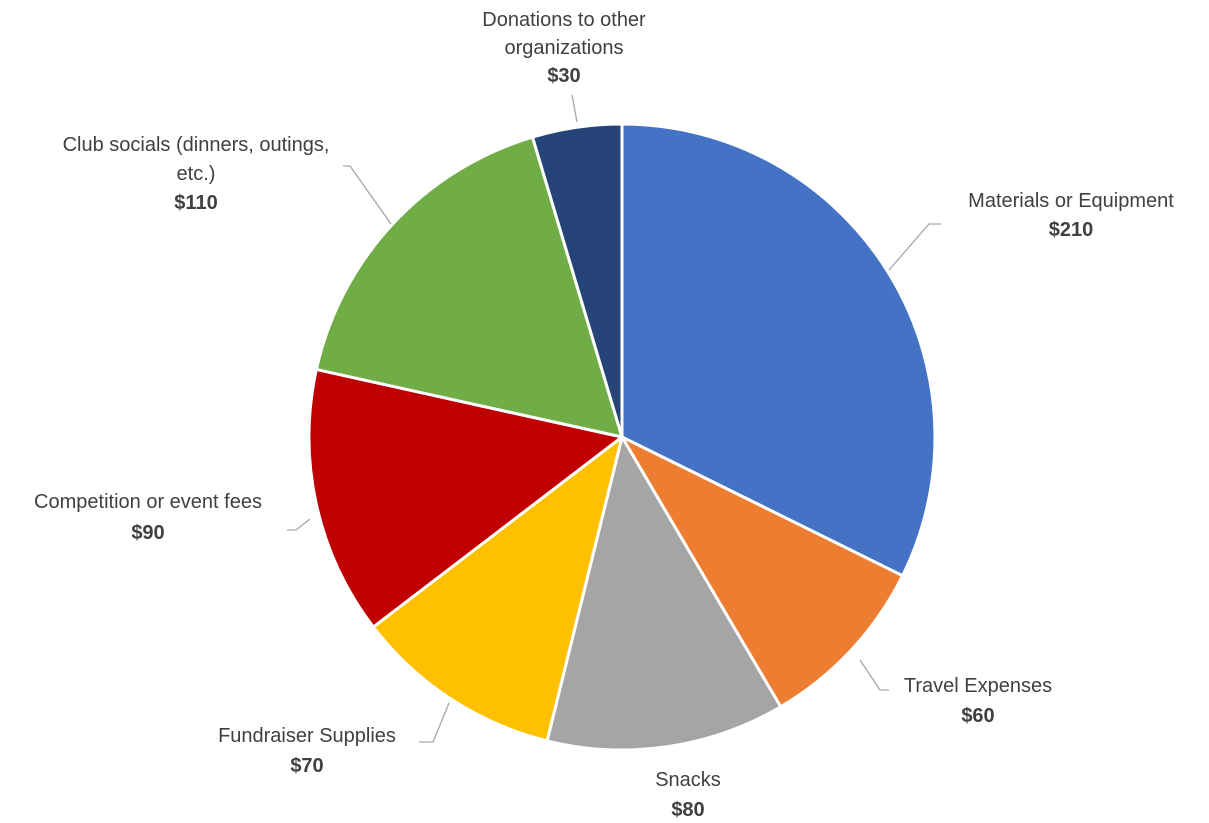  What do you see at coordinates (564, 48) in the screenshot?
I see `data-label-category: organizations` at bounding box center [564, 48].